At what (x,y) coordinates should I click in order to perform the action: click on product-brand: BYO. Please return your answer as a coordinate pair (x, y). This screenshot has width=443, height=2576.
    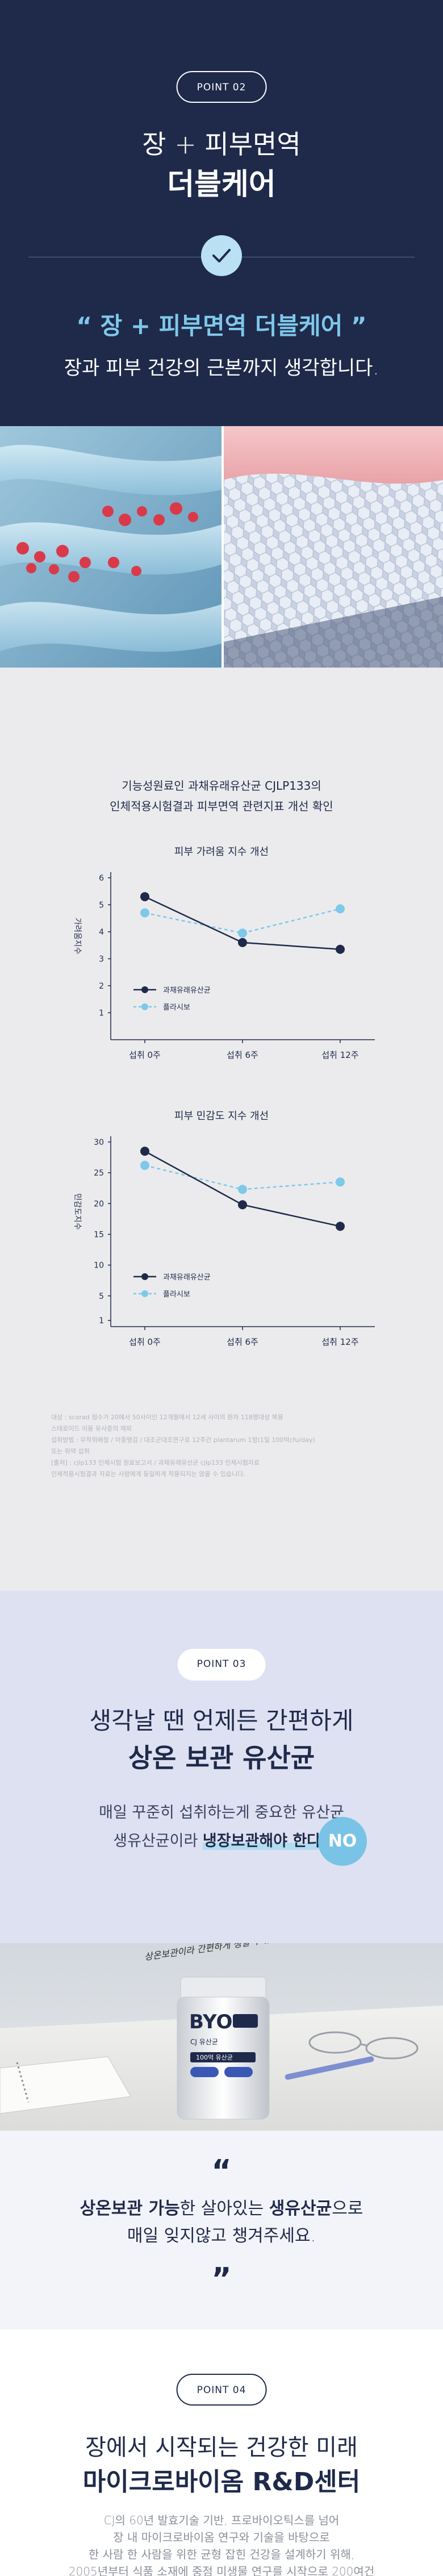
    Looking at the image, I should click on (210, 2022).